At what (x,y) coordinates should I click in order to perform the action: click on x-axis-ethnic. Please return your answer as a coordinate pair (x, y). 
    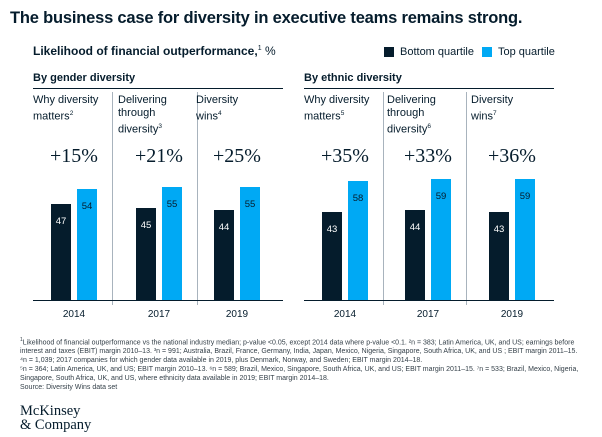
    Looking at the image, I should click on (429, 300).